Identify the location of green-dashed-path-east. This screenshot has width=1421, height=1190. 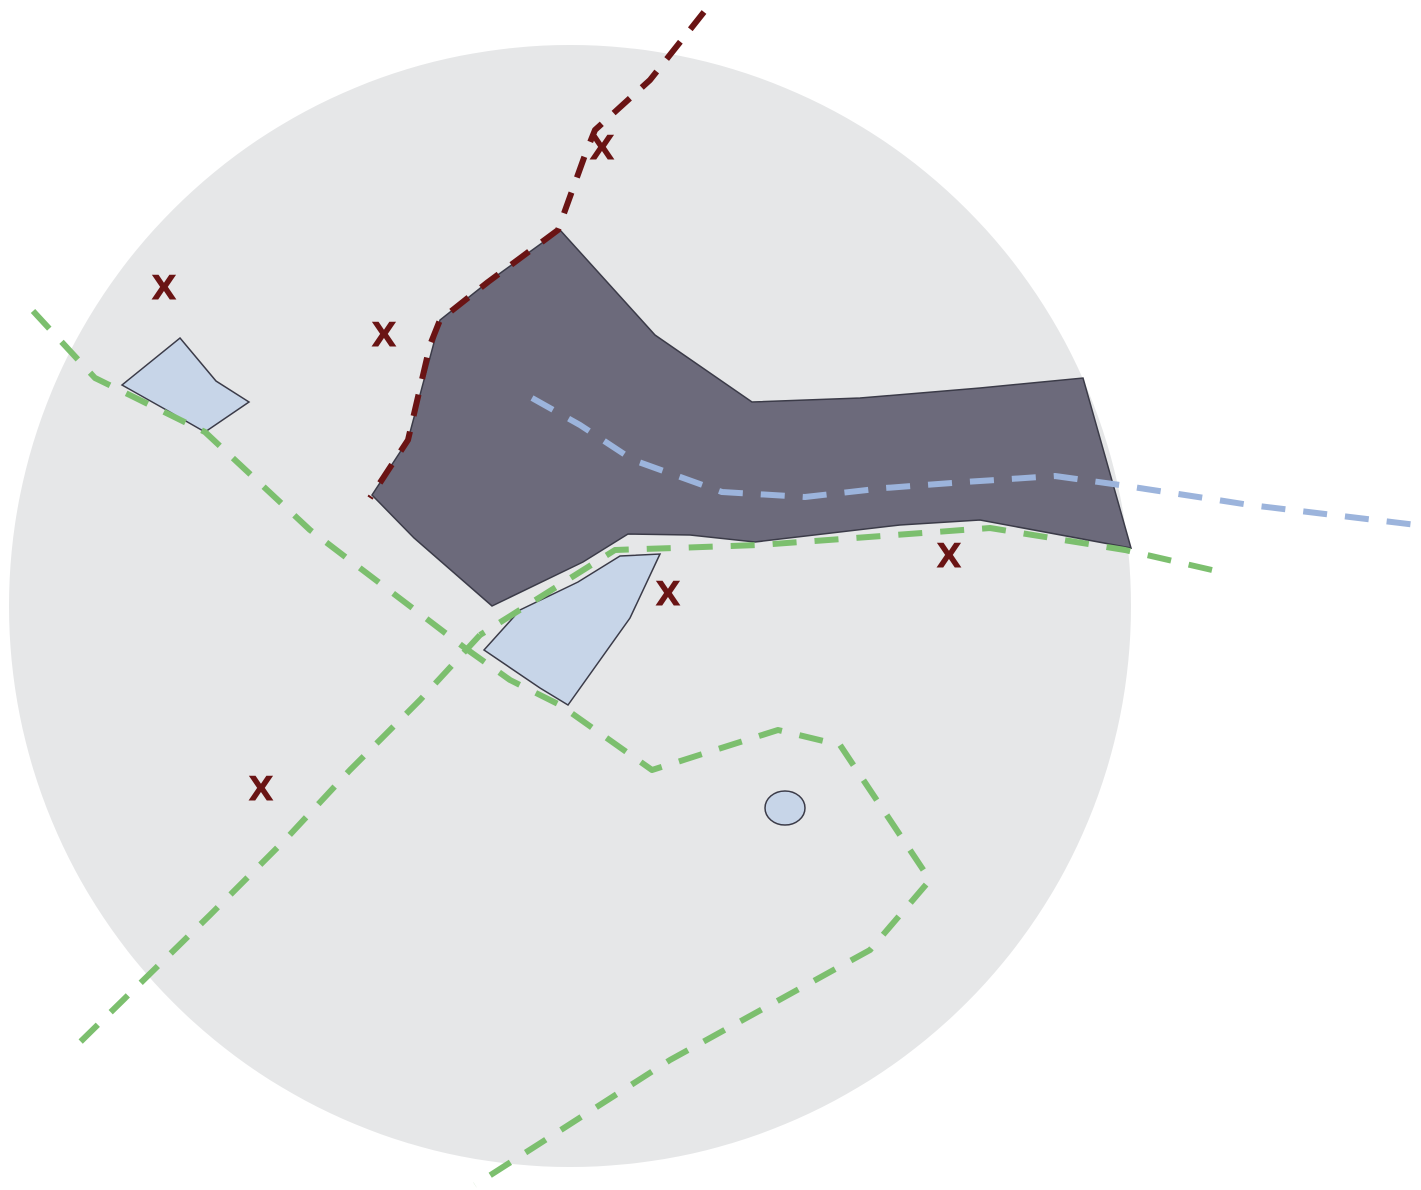
(845, 581).